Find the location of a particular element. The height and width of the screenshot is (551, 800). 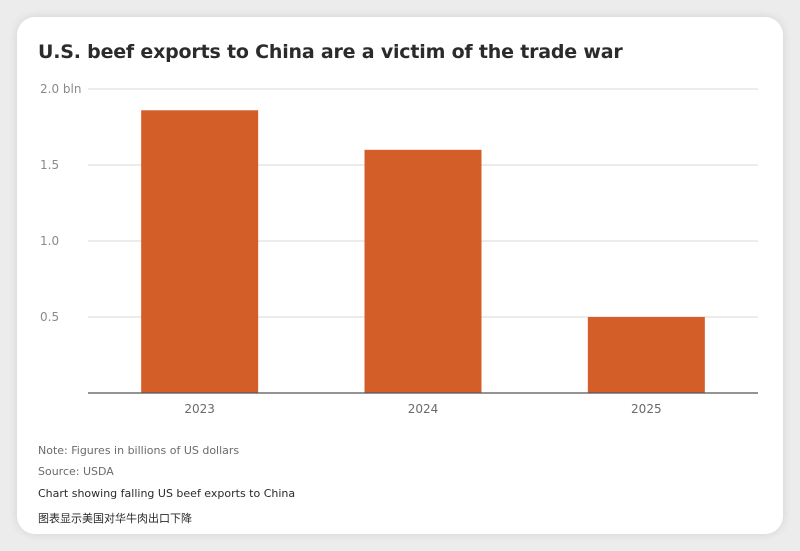

bar-2024 is located at coordinates (423, 271).